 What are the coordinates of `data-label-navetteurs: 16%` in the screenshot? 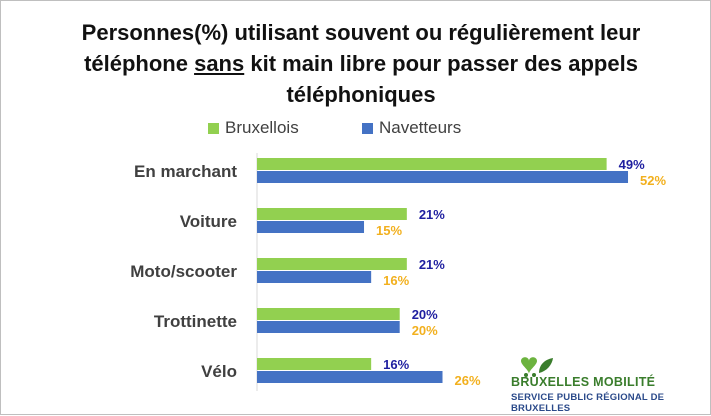 It's located at (396, 280).